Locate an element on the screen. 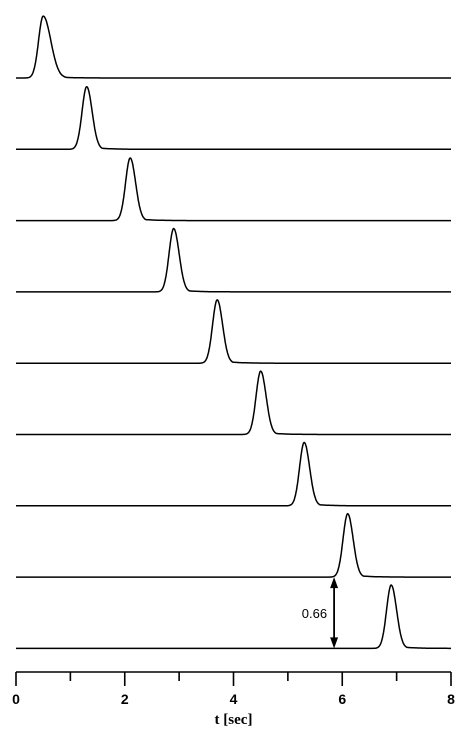  x-tick-label: 4 is located at coordinates (234, 699).